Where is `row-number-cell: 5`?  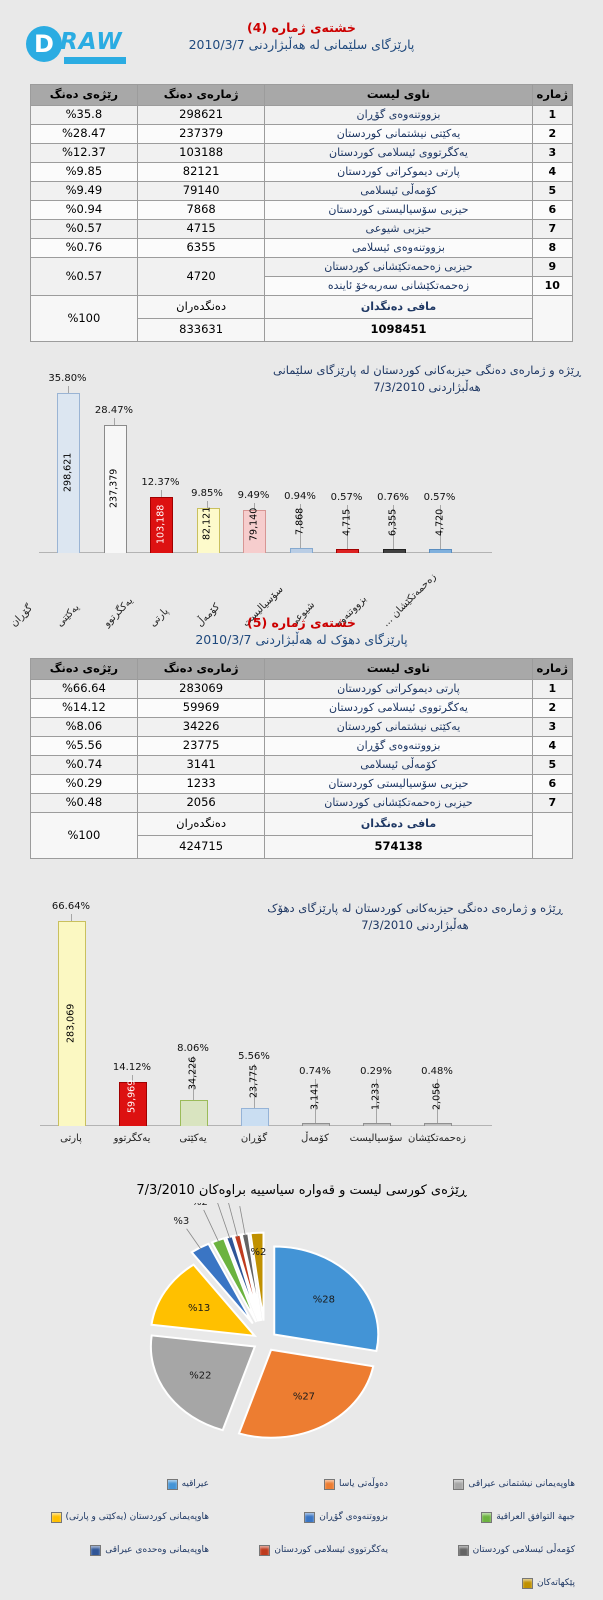 row-number-cell: 5 is located at coordinates (552, 765).